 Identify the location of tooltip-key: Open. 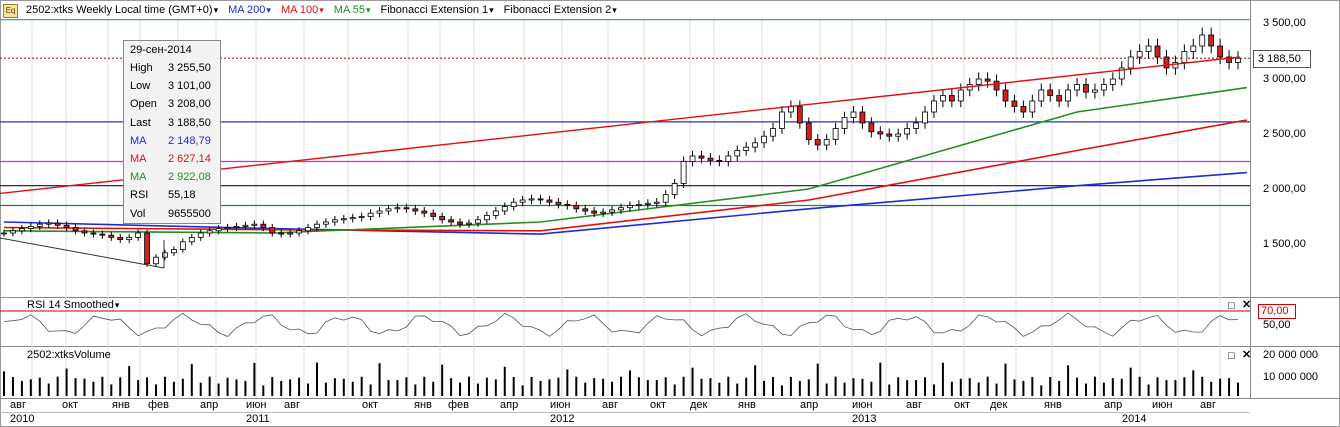
(143, 104).